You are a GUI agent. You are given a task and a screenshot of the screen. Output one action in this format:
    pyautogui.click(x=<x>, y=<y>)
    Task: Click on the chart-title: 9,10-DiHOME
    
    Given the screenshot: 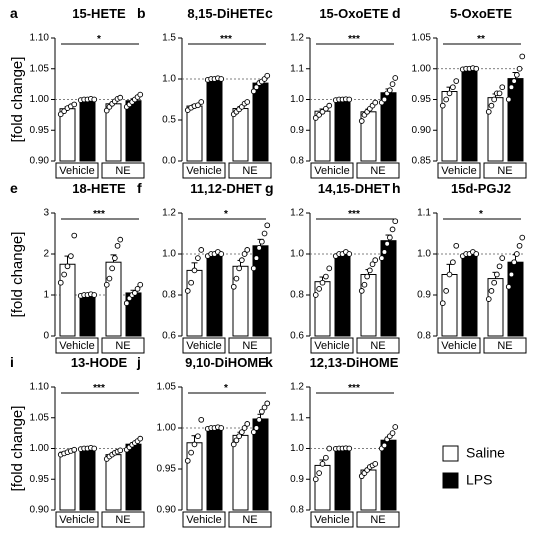 What is the action you would take?
    pyautogui.click(x=226, y=362)
    